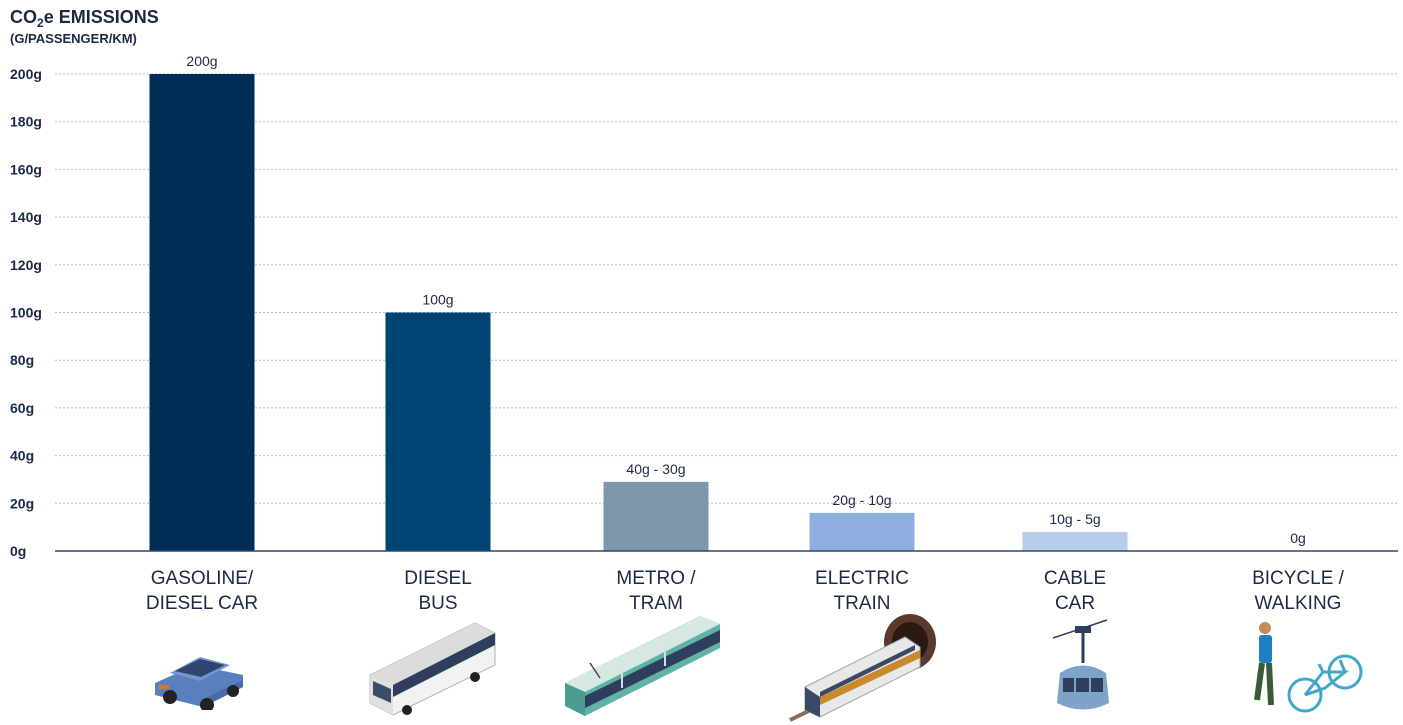 The width and height of the screenshot is (1403, 725). Describe the element at coordinates (73, 38) in the screenshot. I see `chart-subtitle: (G/PASSENGER/KM)` at that location.